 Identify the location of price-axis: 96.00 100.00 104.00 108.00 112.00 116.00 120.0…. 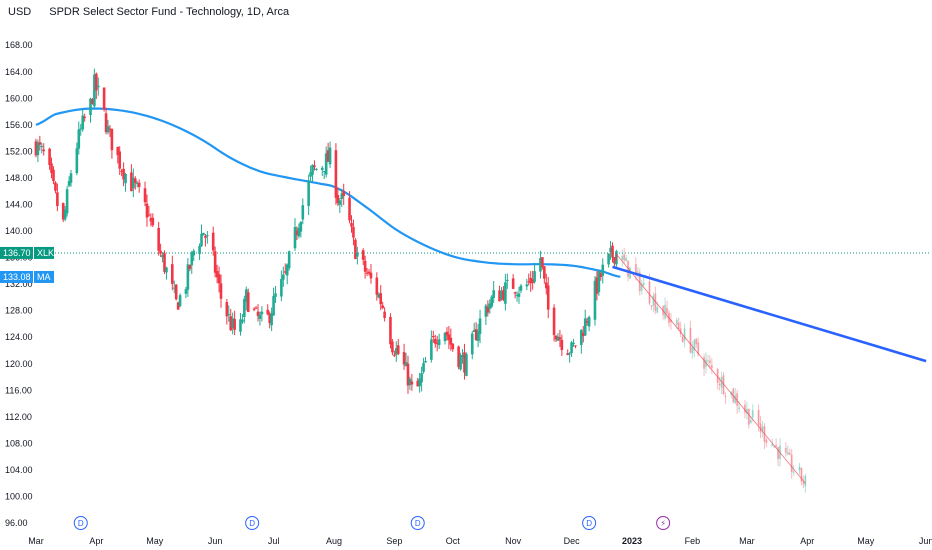
(19, 284).